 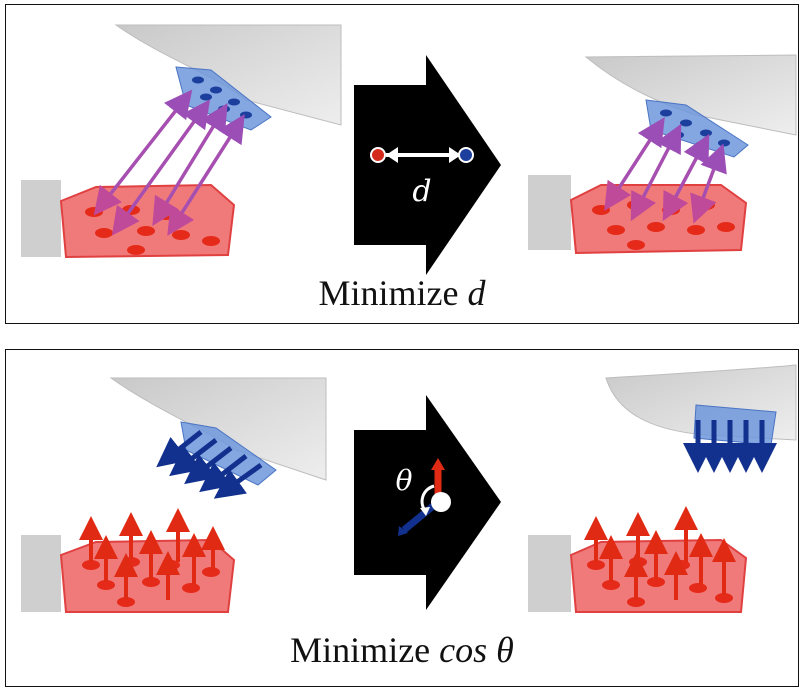 What do you see at coordinates (658, 219) in the screenshot?
I see `red-contact-region-right` at bounding box center [658, 219].